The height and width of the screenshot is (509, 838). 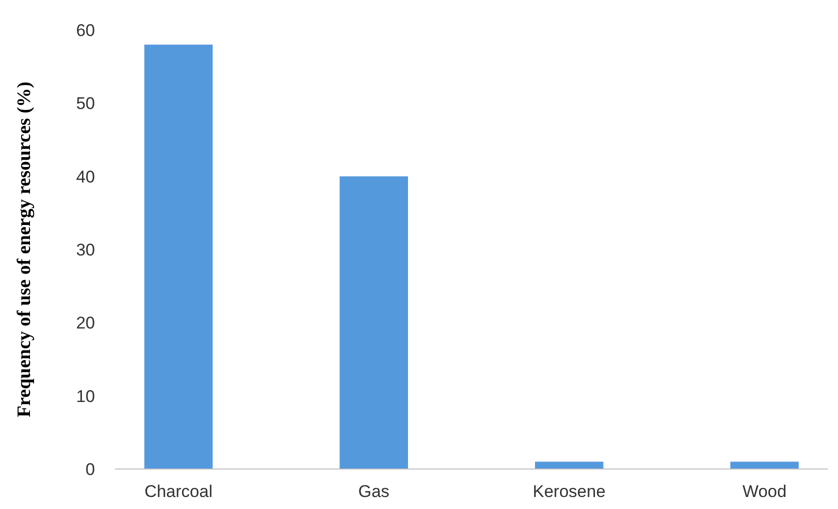 What do you see at coordinates (85, 323) in the screenshot?
I see `y-tick-label: 20` at bounding box center [85, 323].